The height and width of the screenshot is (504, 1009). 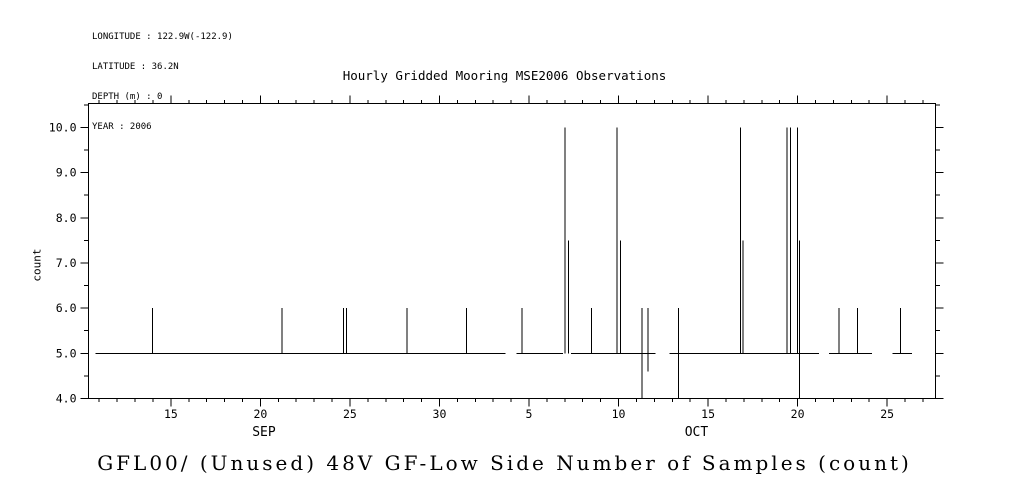 What do you see at coordinates (66, 173) in the screenshot?
I see `y-tick-label: 9.0` at bounding box center [66, 173].